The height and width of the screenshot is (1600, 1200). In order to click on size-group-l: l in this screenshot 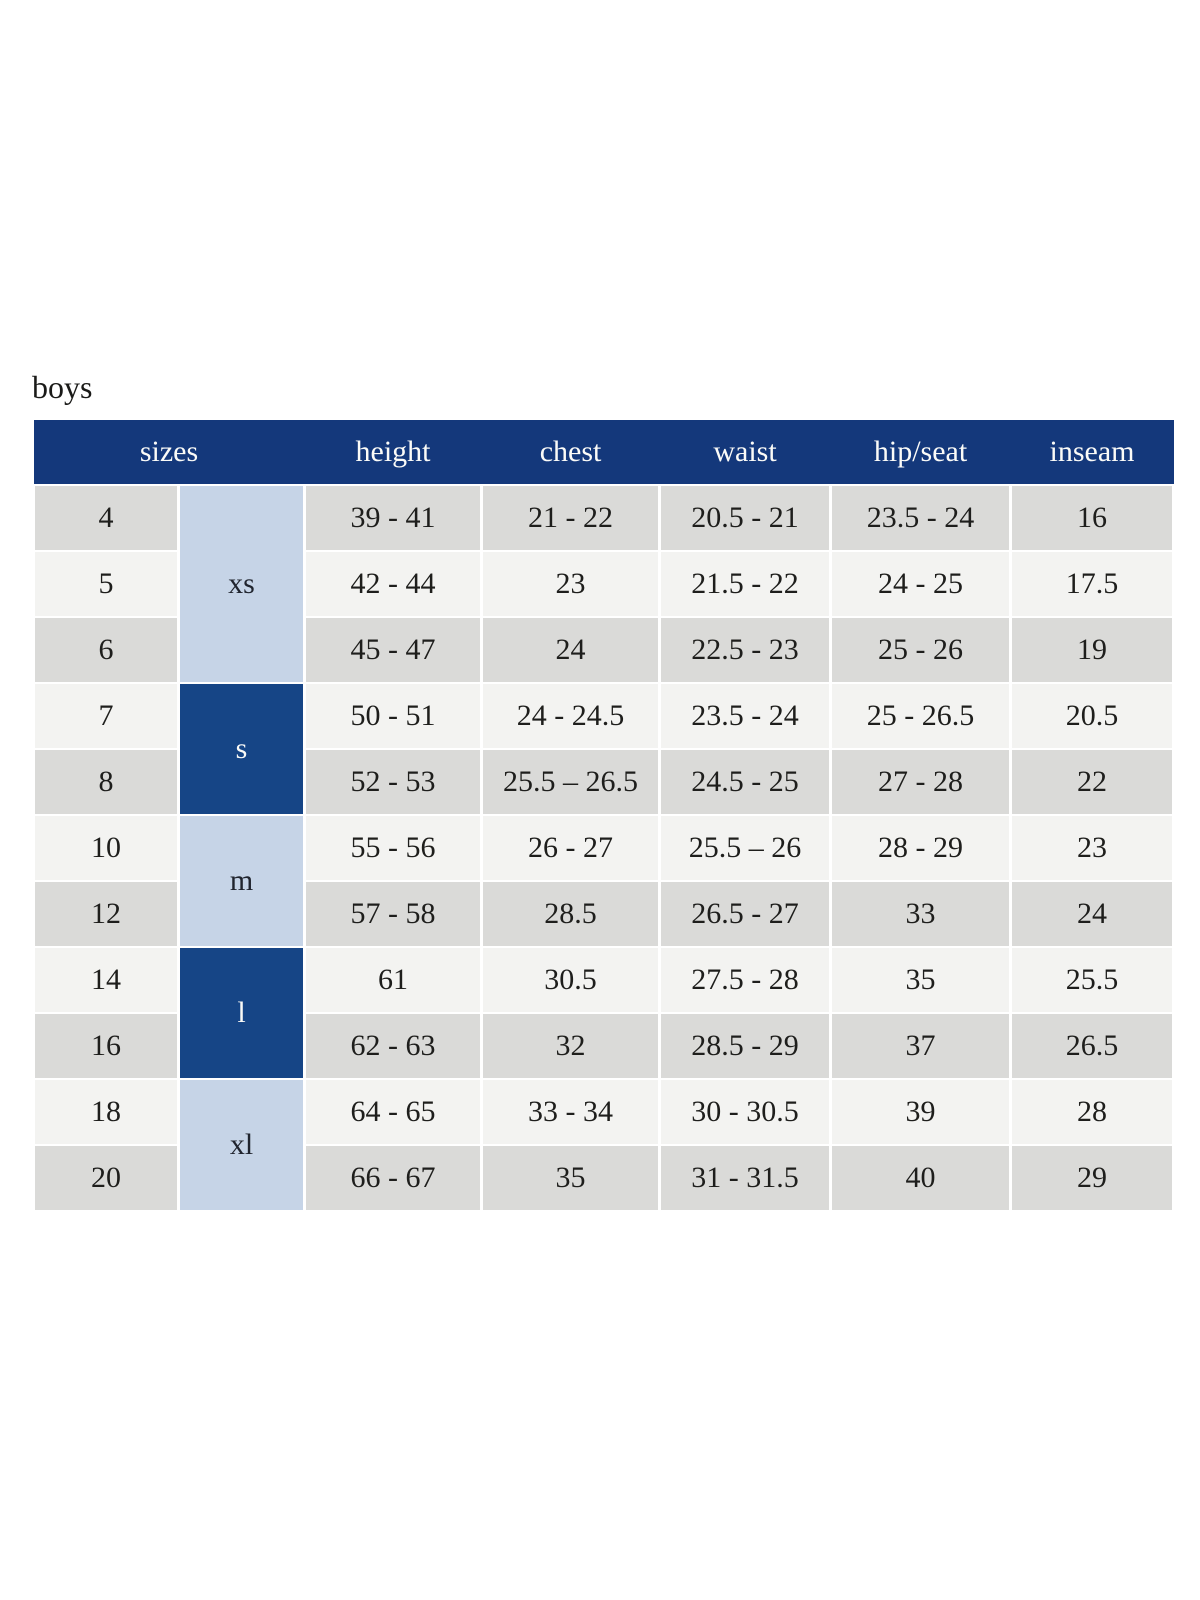, I will do `click(241, 1013)`.